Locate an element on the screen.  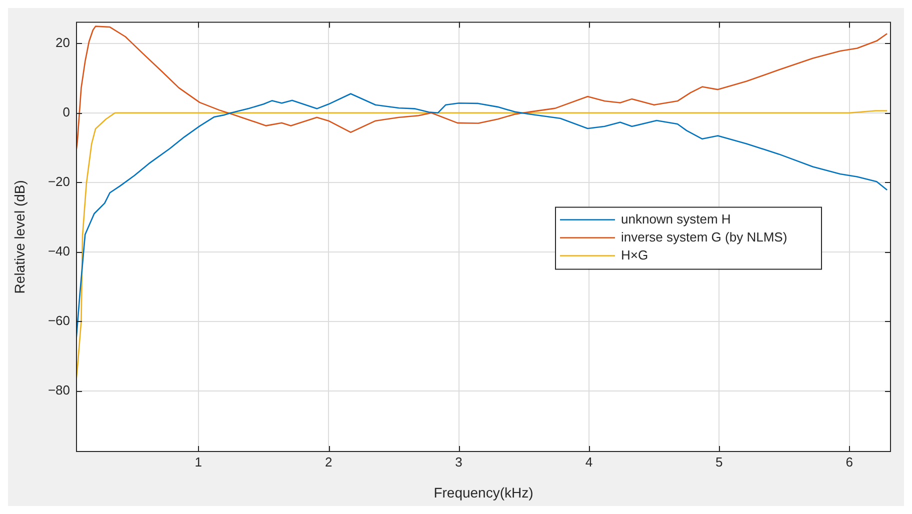
y-tick-label: −80 is located at coordinates (59, 390).